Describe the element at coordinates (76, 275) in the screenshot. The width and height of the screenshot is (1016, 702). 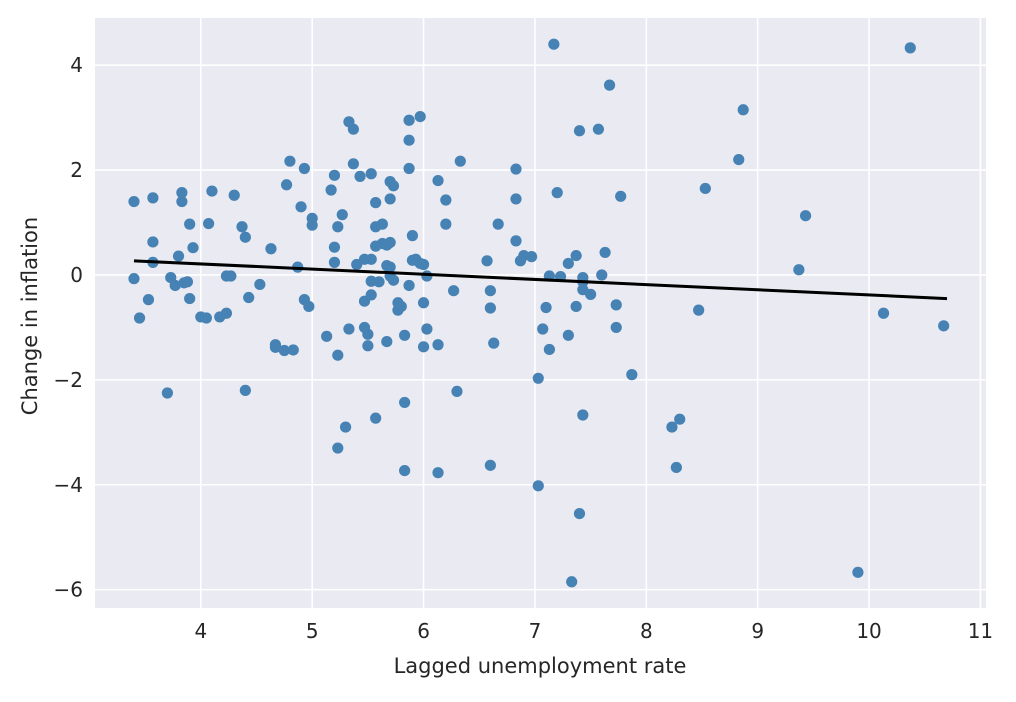
I see `y-tick-label: 0` at that location.